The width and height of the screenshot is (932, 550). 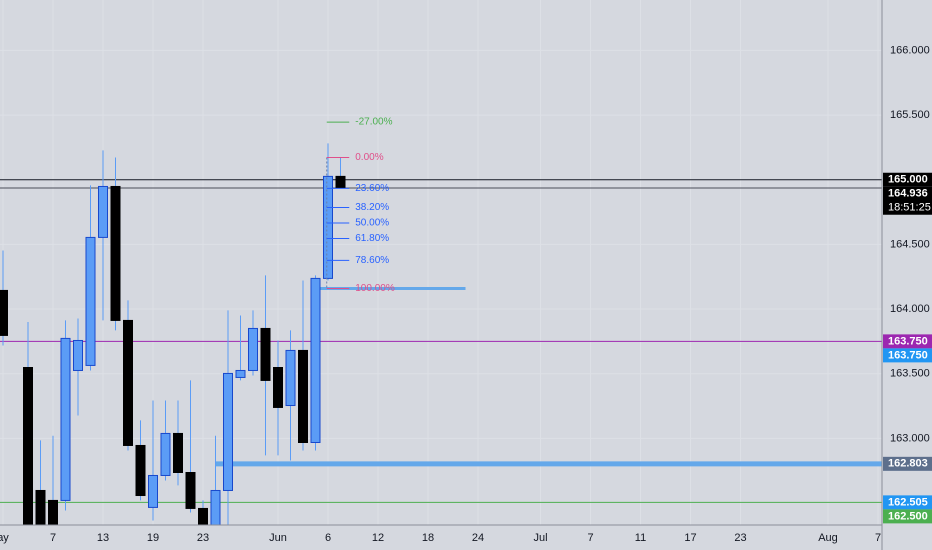 I want to click on x-tick-label: 24, so click(x=478, y=538).